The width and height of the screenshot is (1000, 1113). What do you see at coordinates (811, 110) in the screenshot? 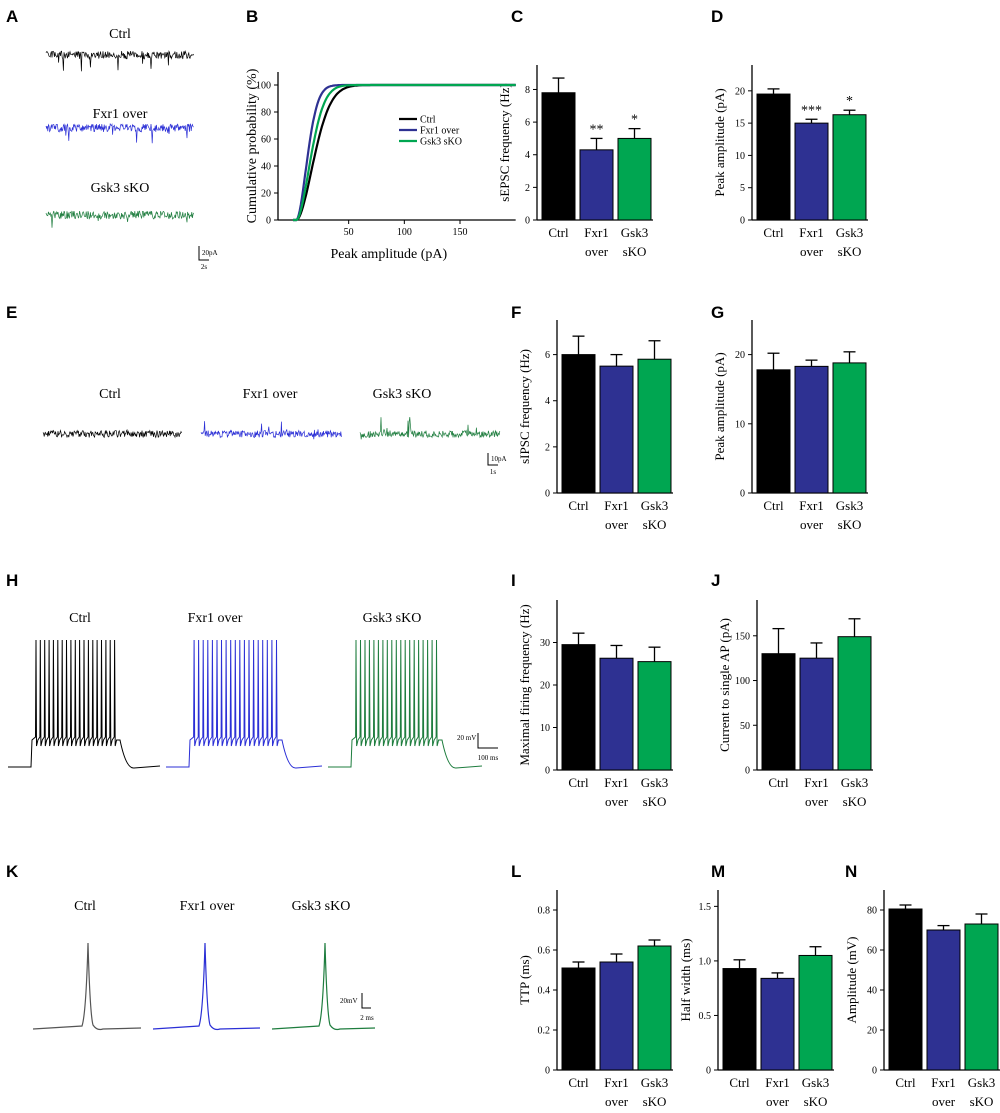
I see `significance-marker: ***` at bounding box center [811, 110].